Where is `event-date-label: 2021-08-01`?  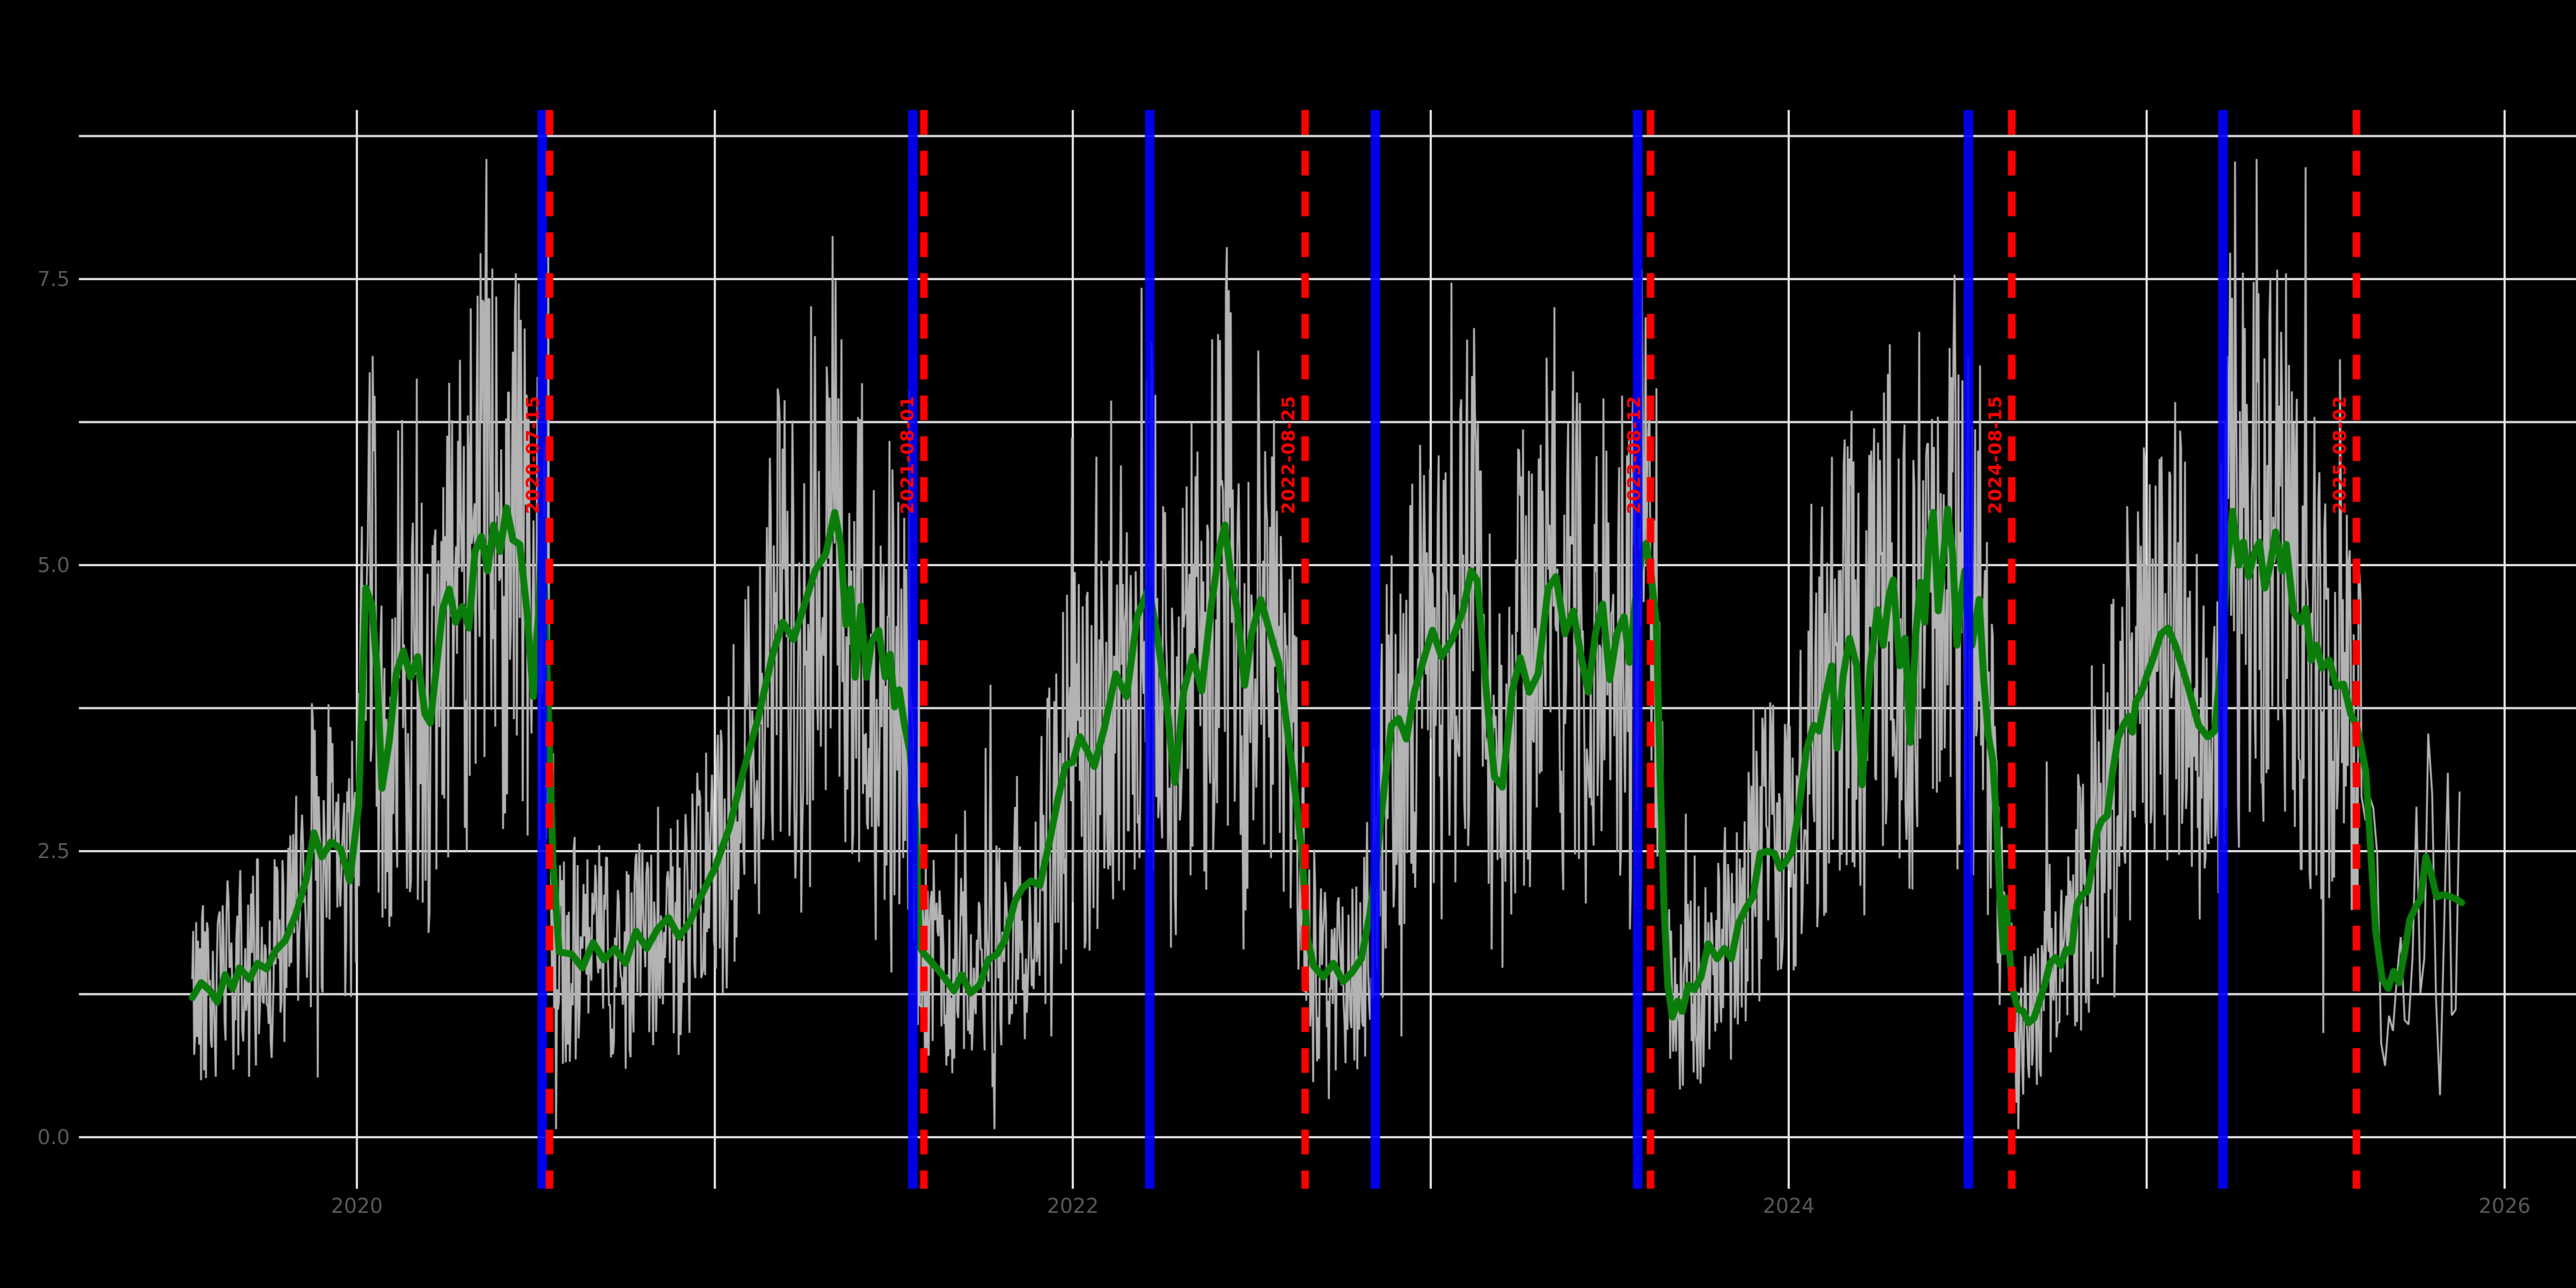 event-date-label: 2021-08-01 is located at coordinates (907, 454).